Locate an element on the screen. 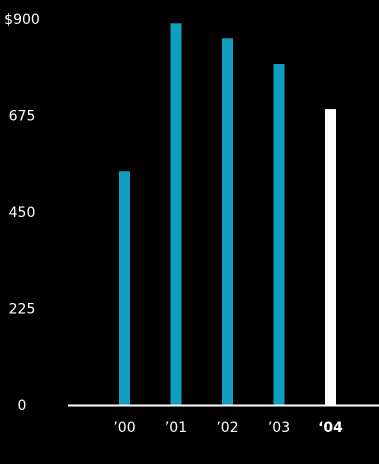  y-tick-label: 450 is located at coordinates (22, 213).